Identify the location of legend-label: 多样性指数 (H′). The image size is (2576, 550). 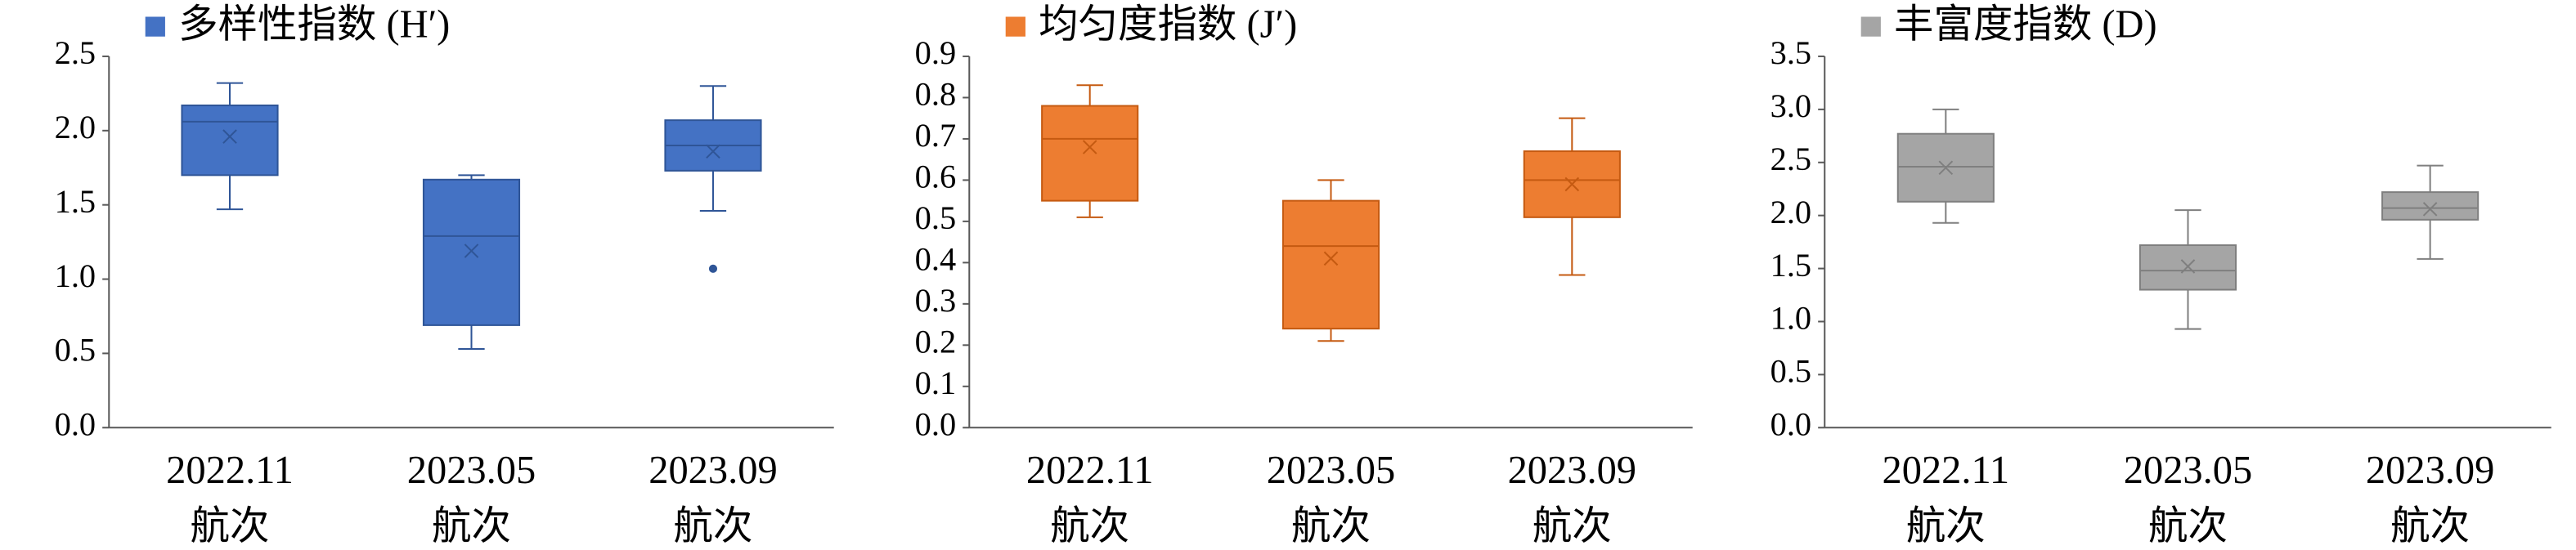
(314, 25).